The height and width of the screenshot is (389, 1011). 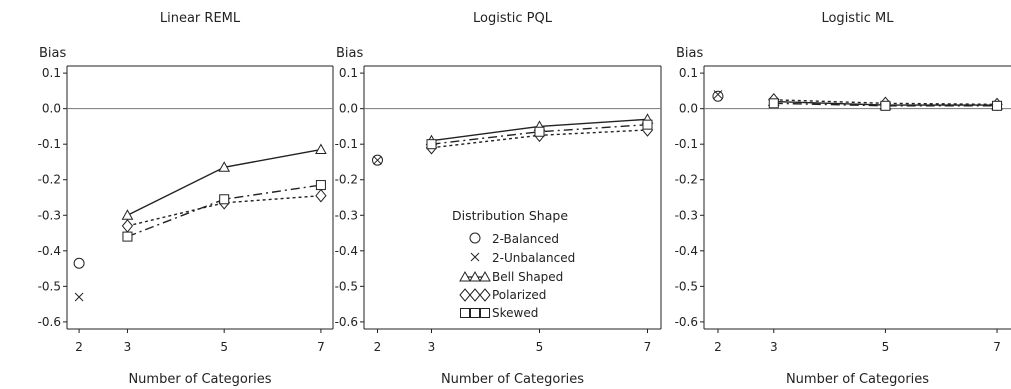 What do you see at coordinates (513, 18) in the screenshot?
I see `panel-title: Logistic PQL` at bounding box center [513, 18].